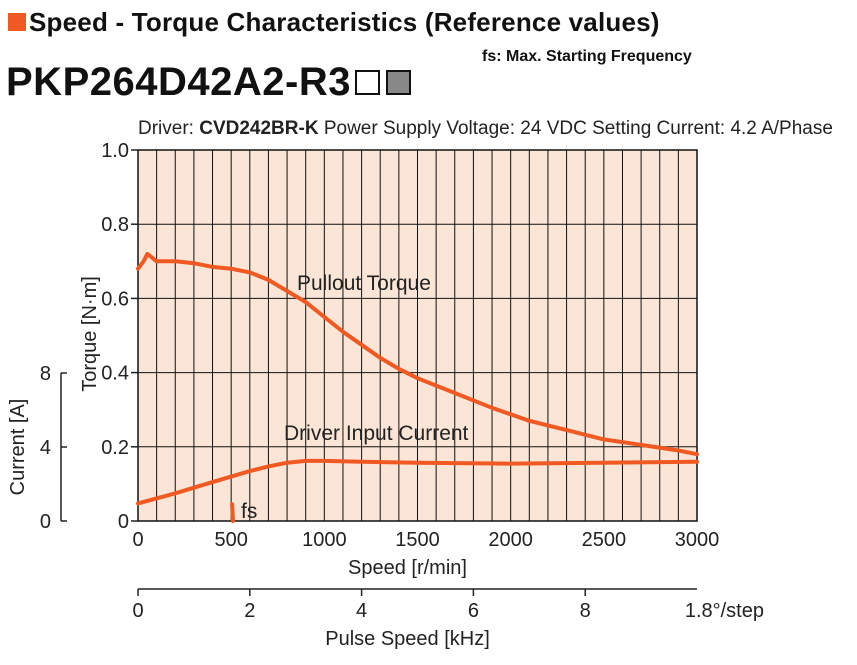 The image size is (857, 665). I want to click on empty-square-icon, so click(367, 82).